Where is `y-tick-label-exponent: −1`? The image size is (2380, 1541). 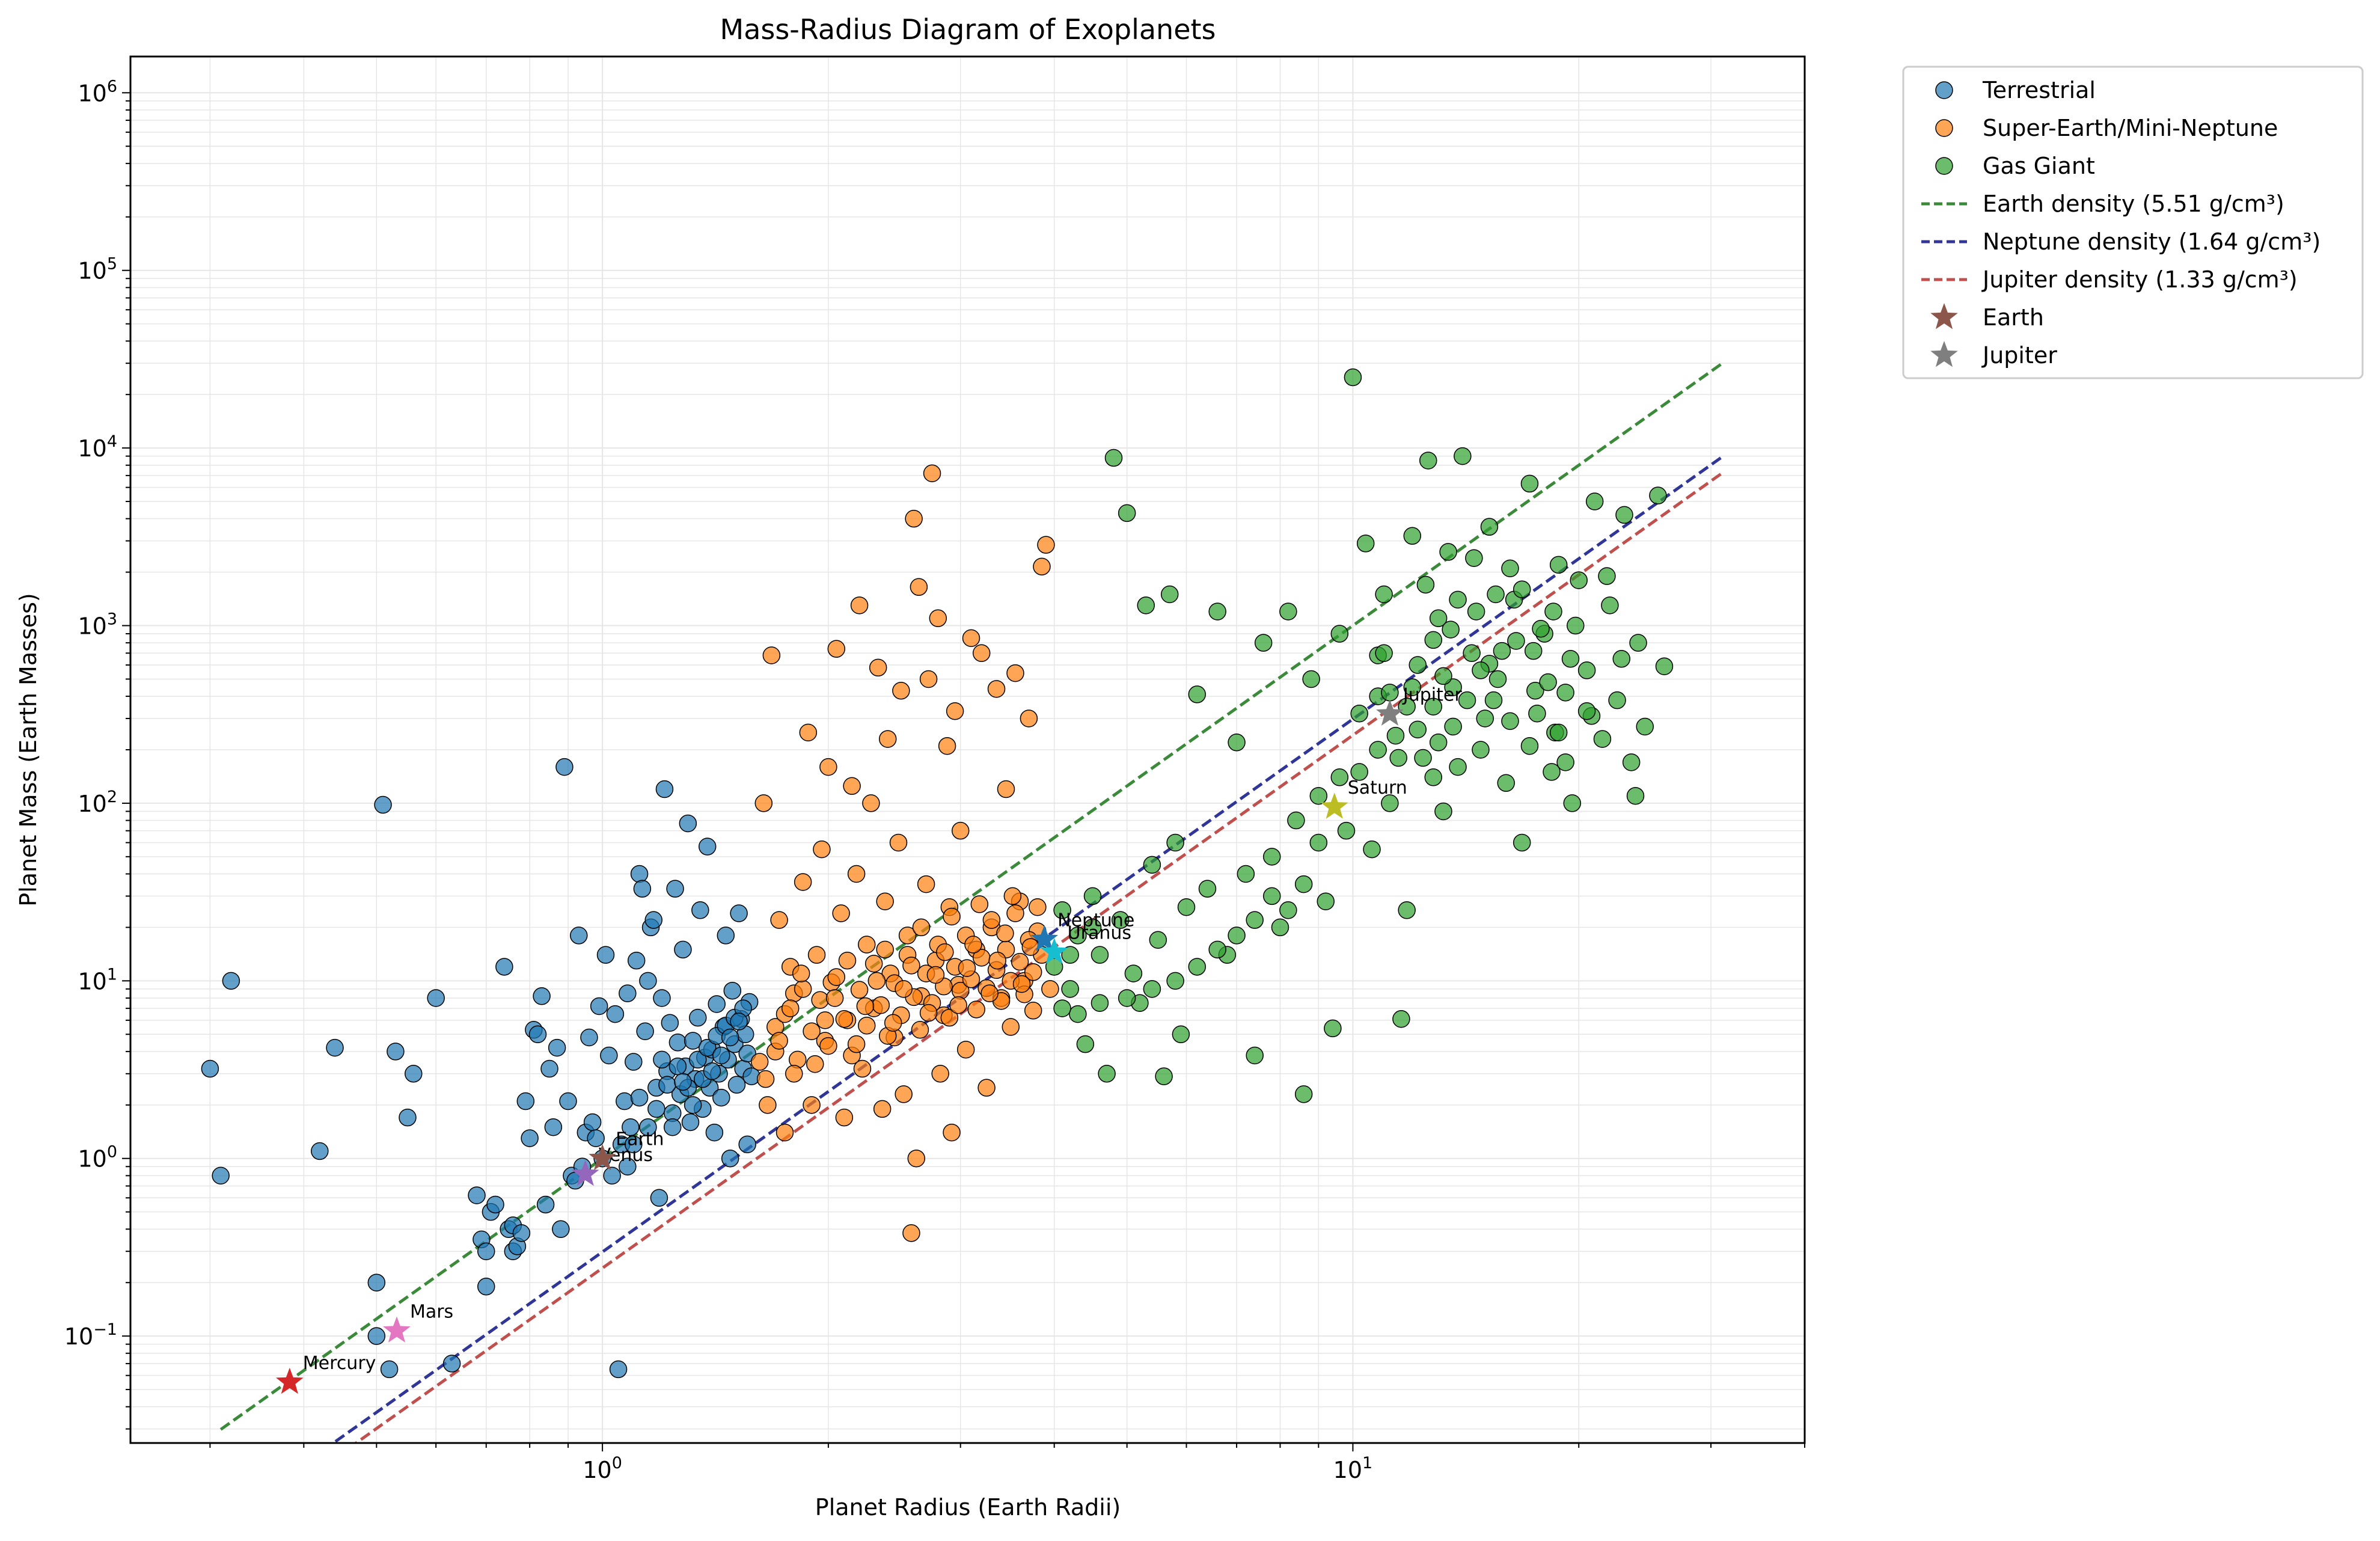
y-tick-label-exponent: −1 is located at coordinates (105, 1329).